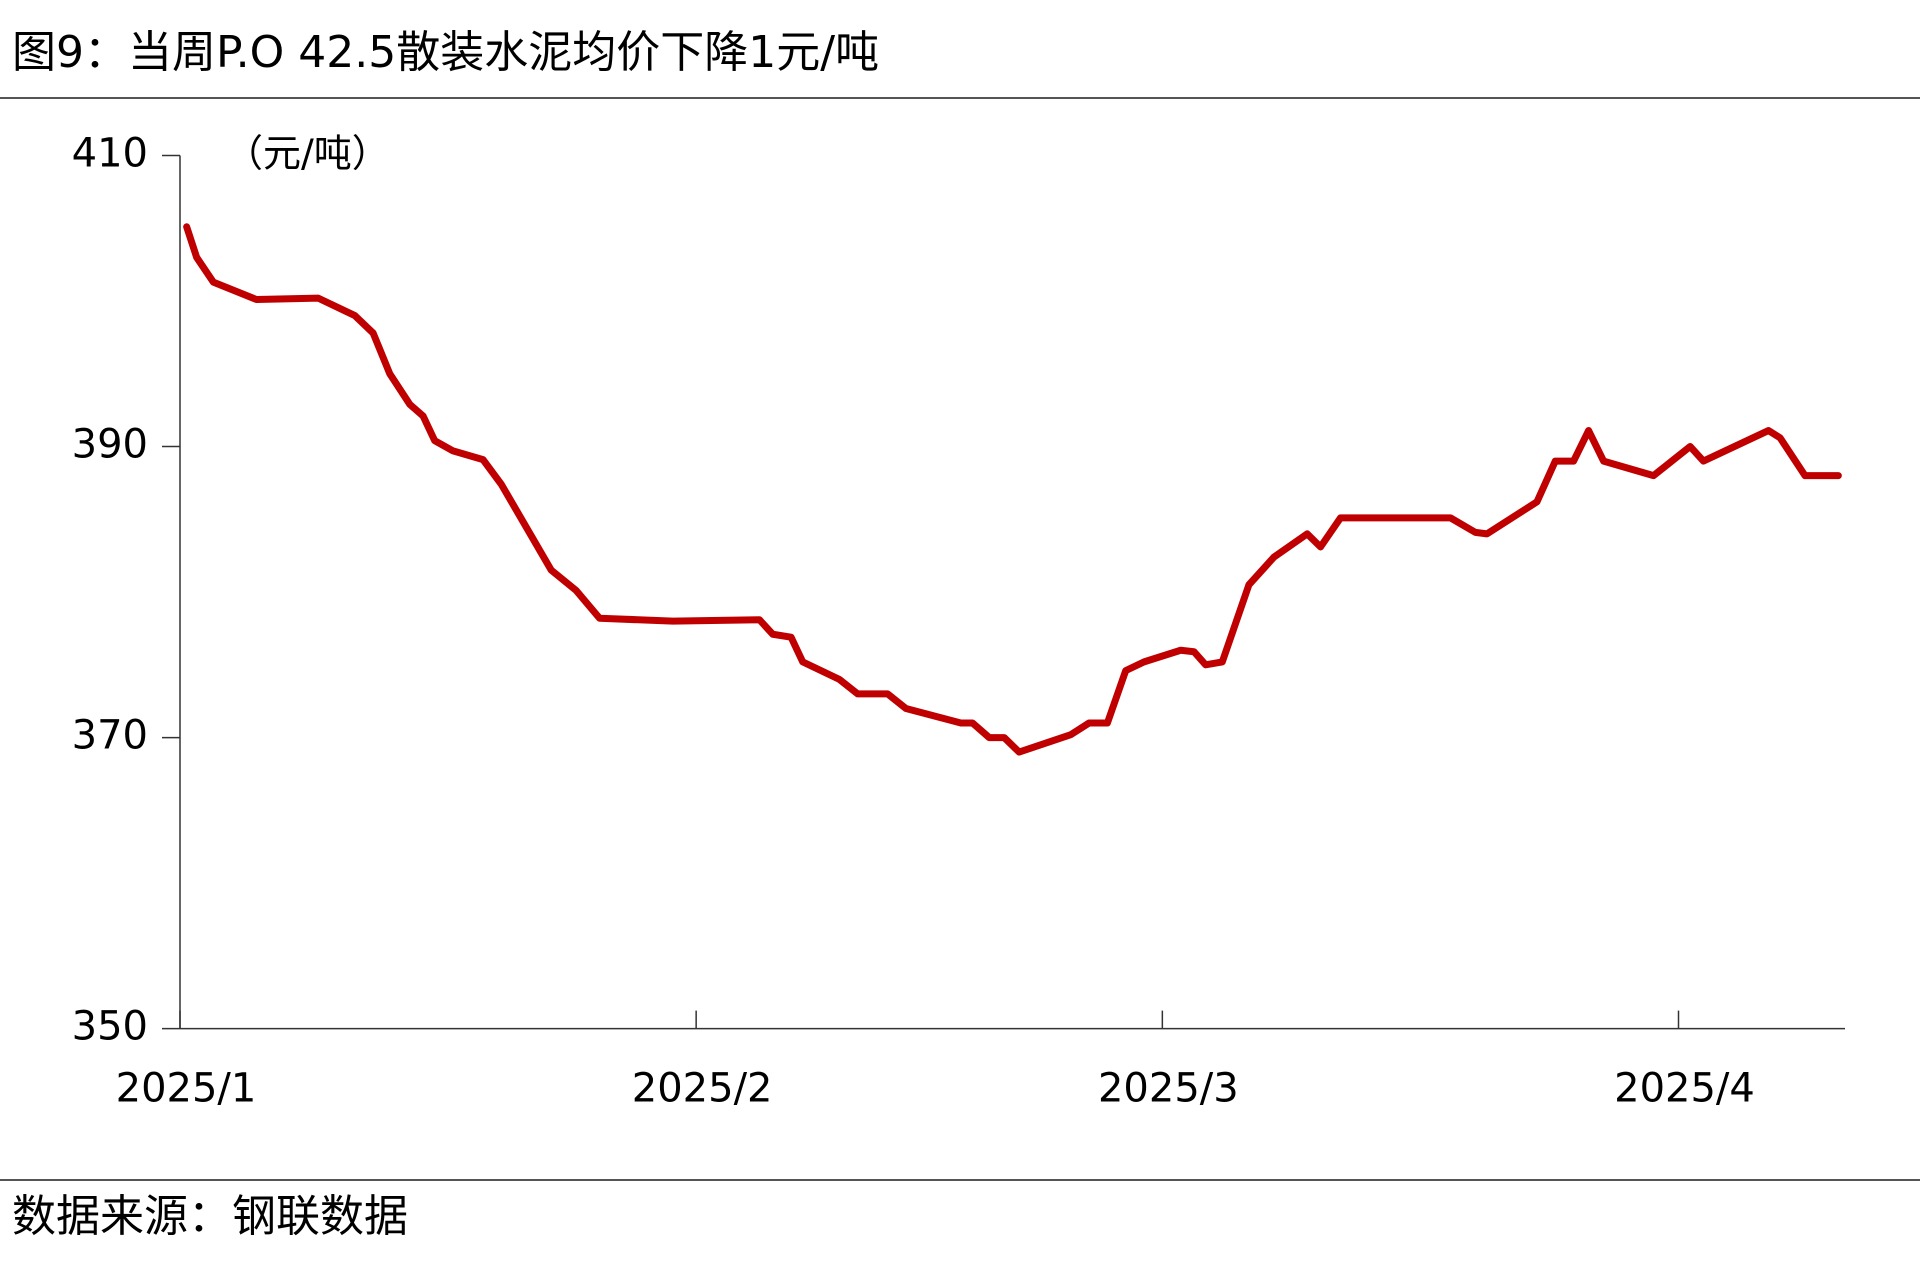 The width and height of the screenshot is (1920, 1279). I want to click on y-axis-unit: （元/吨）, so click(307, 154).